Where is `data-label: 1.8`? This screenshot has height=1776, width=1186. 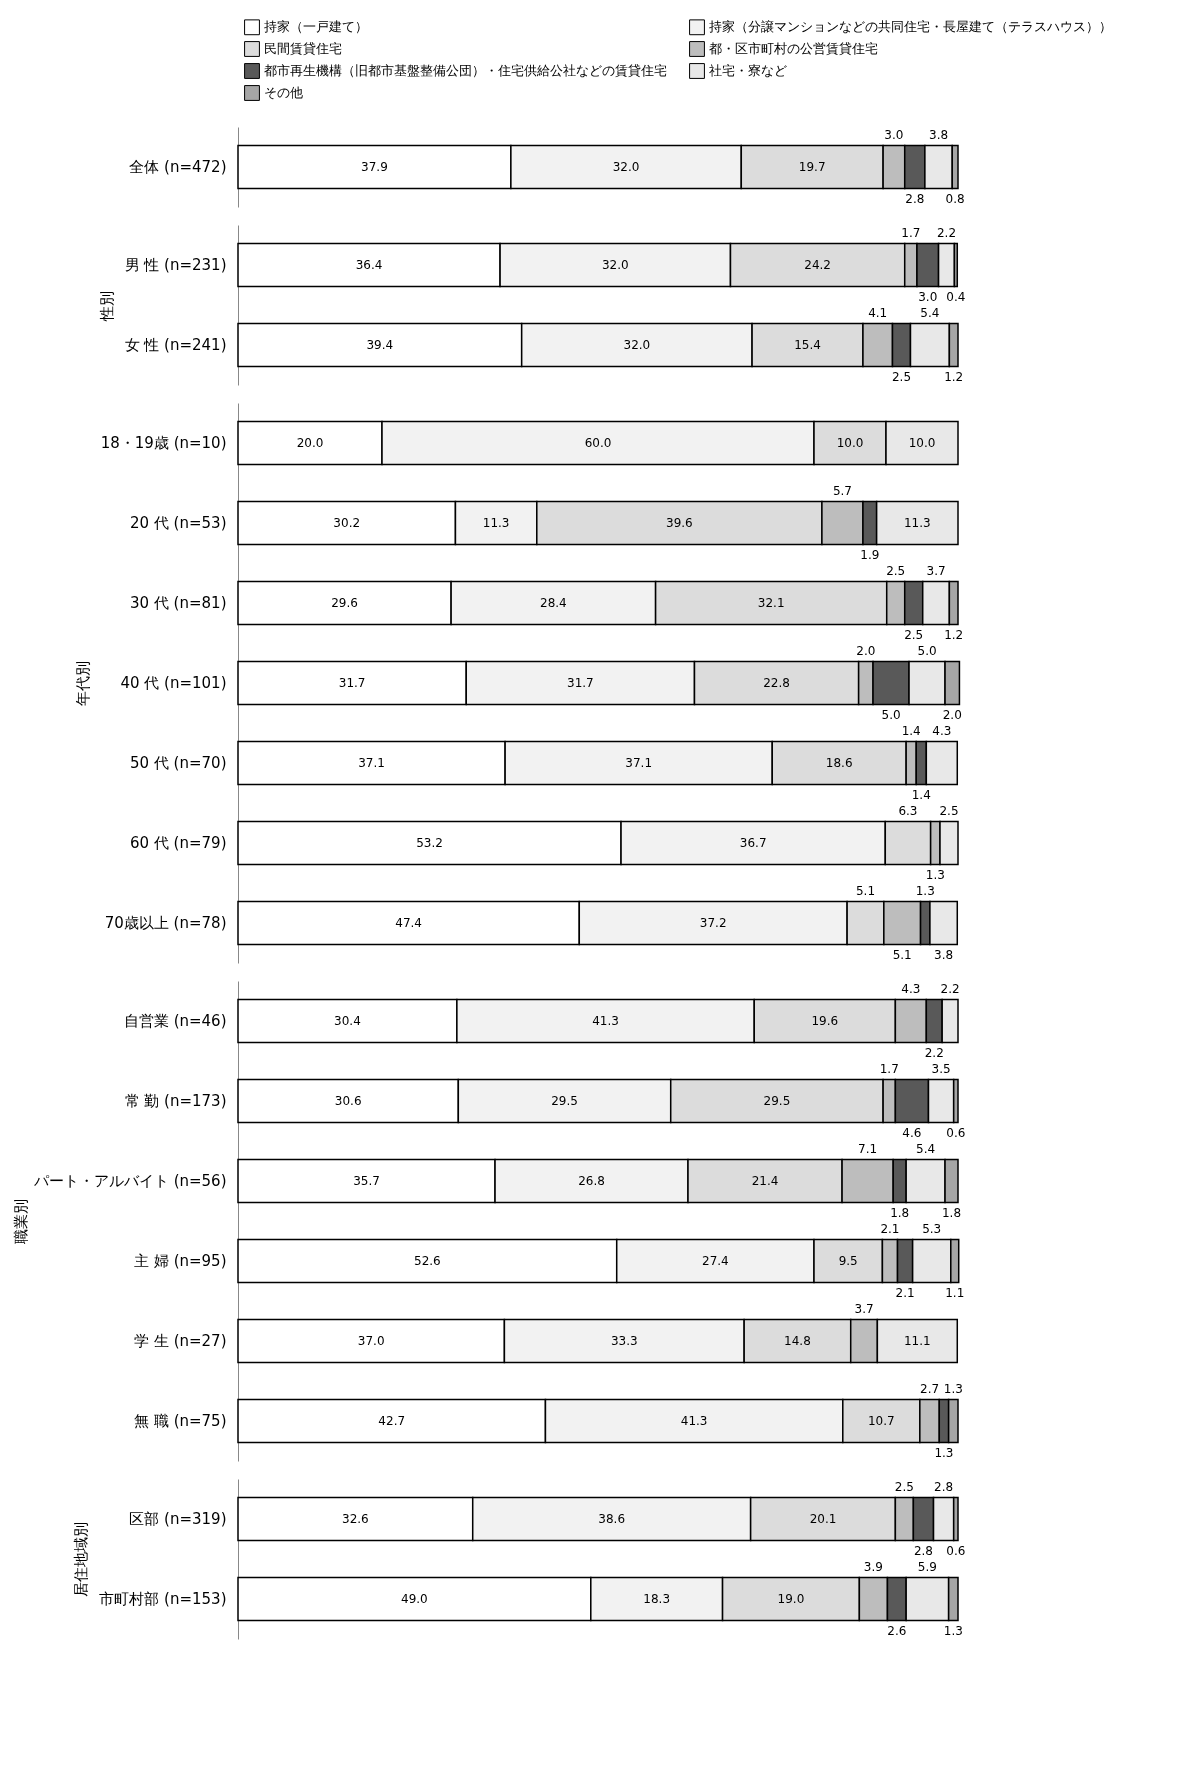 data-label: 1.8 is located at coordinates (951, 1213).